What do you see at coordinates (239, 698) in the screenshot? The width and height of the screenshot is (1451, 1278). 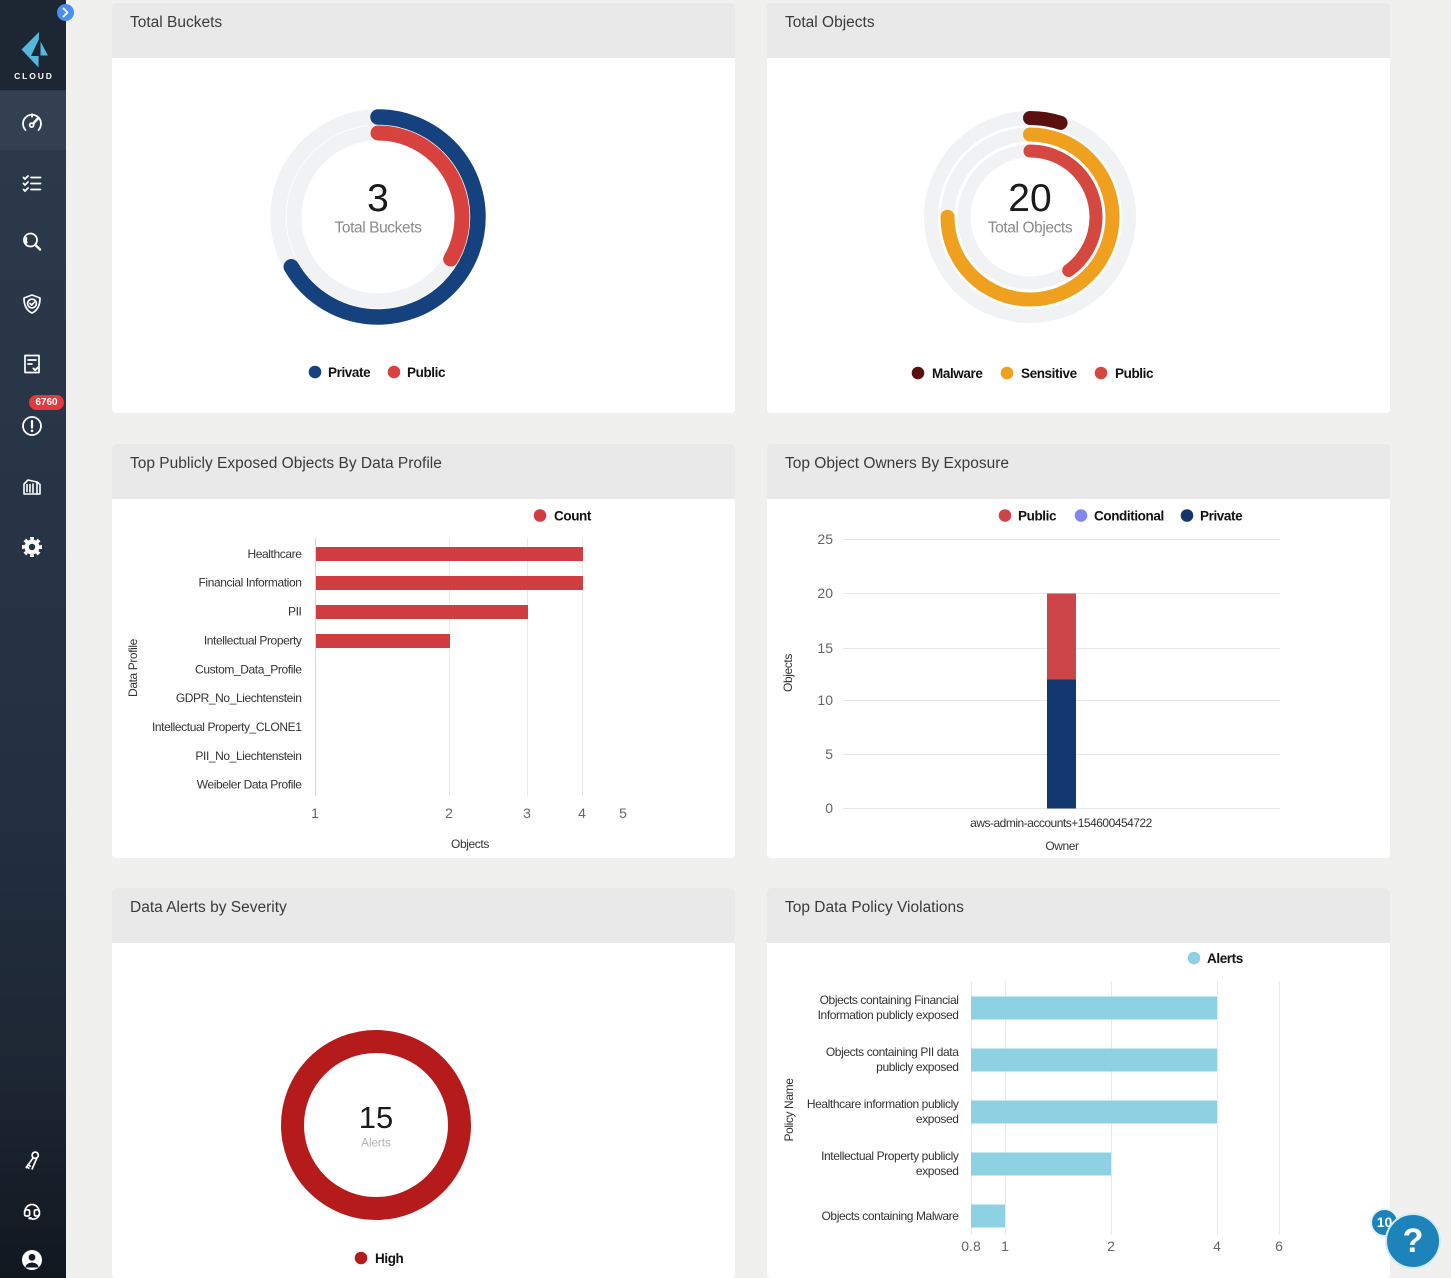 I see `svg-text: GDPR_No_Liechtenstein` at bounding box center [239, 698].